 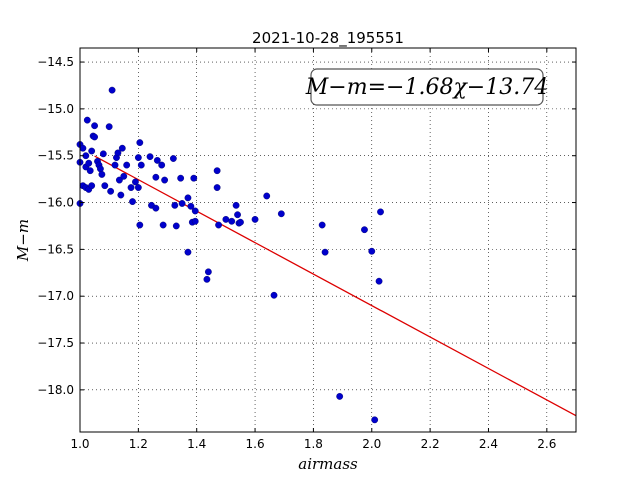 I want to click on x-tick-label: 2.6, so click(x=546, y=444).